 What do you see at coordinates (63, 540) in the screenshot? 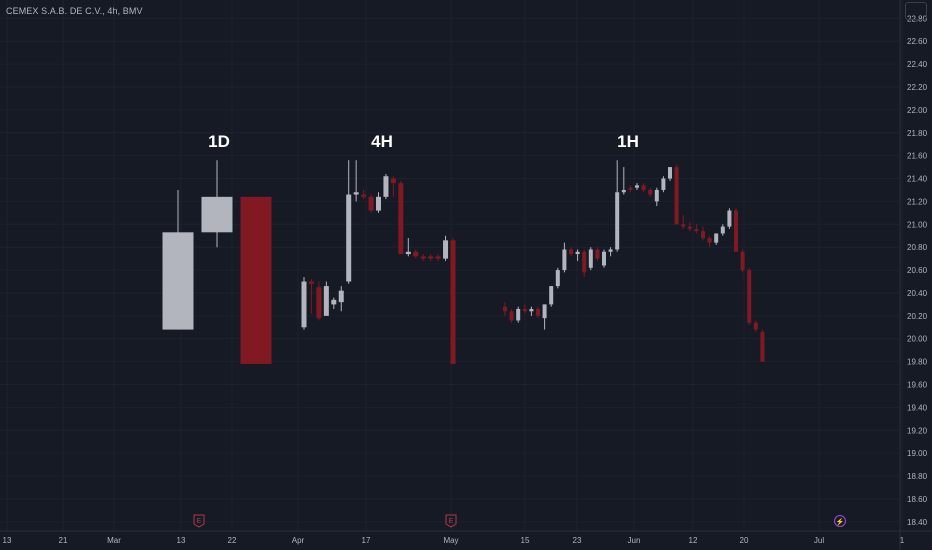
I see `x-tick-label: 21` at bounding box center [63, 540].